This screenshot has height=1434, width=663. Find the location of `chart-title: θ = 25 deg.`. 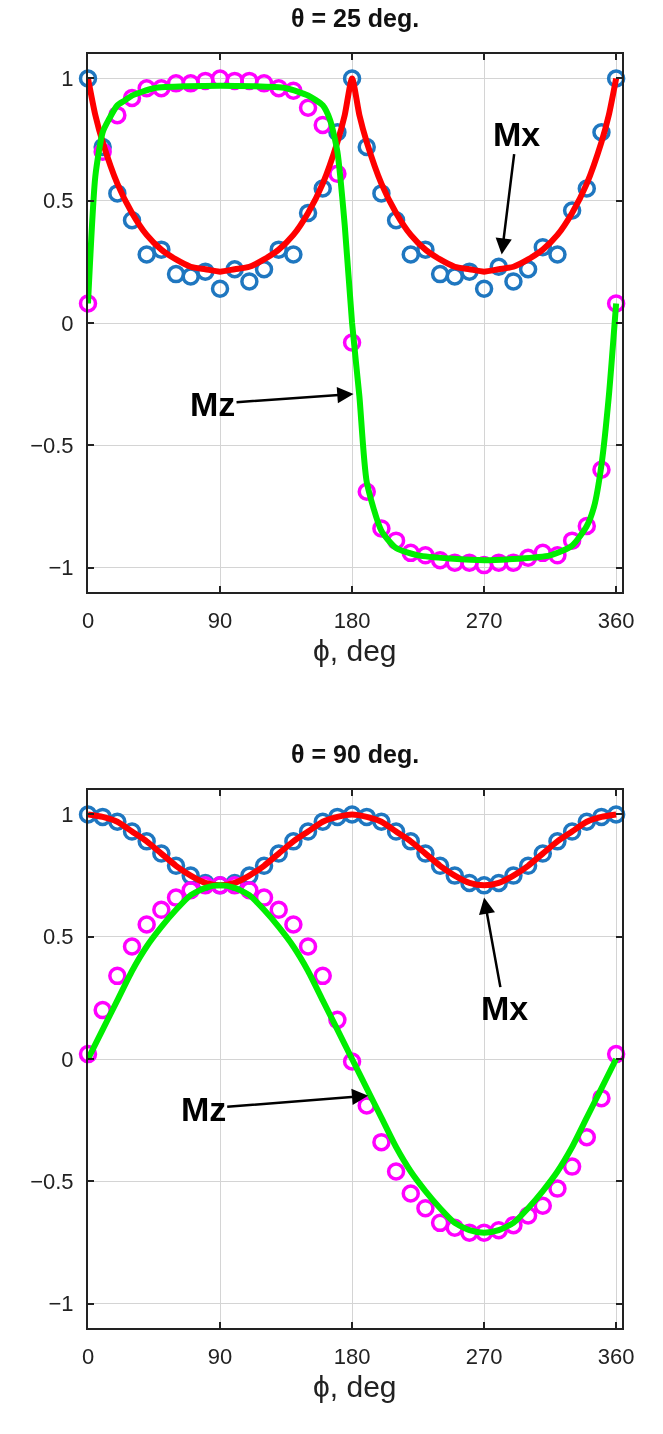

chart-title: θ = 25 deg. is located at coordinates (355, 18).